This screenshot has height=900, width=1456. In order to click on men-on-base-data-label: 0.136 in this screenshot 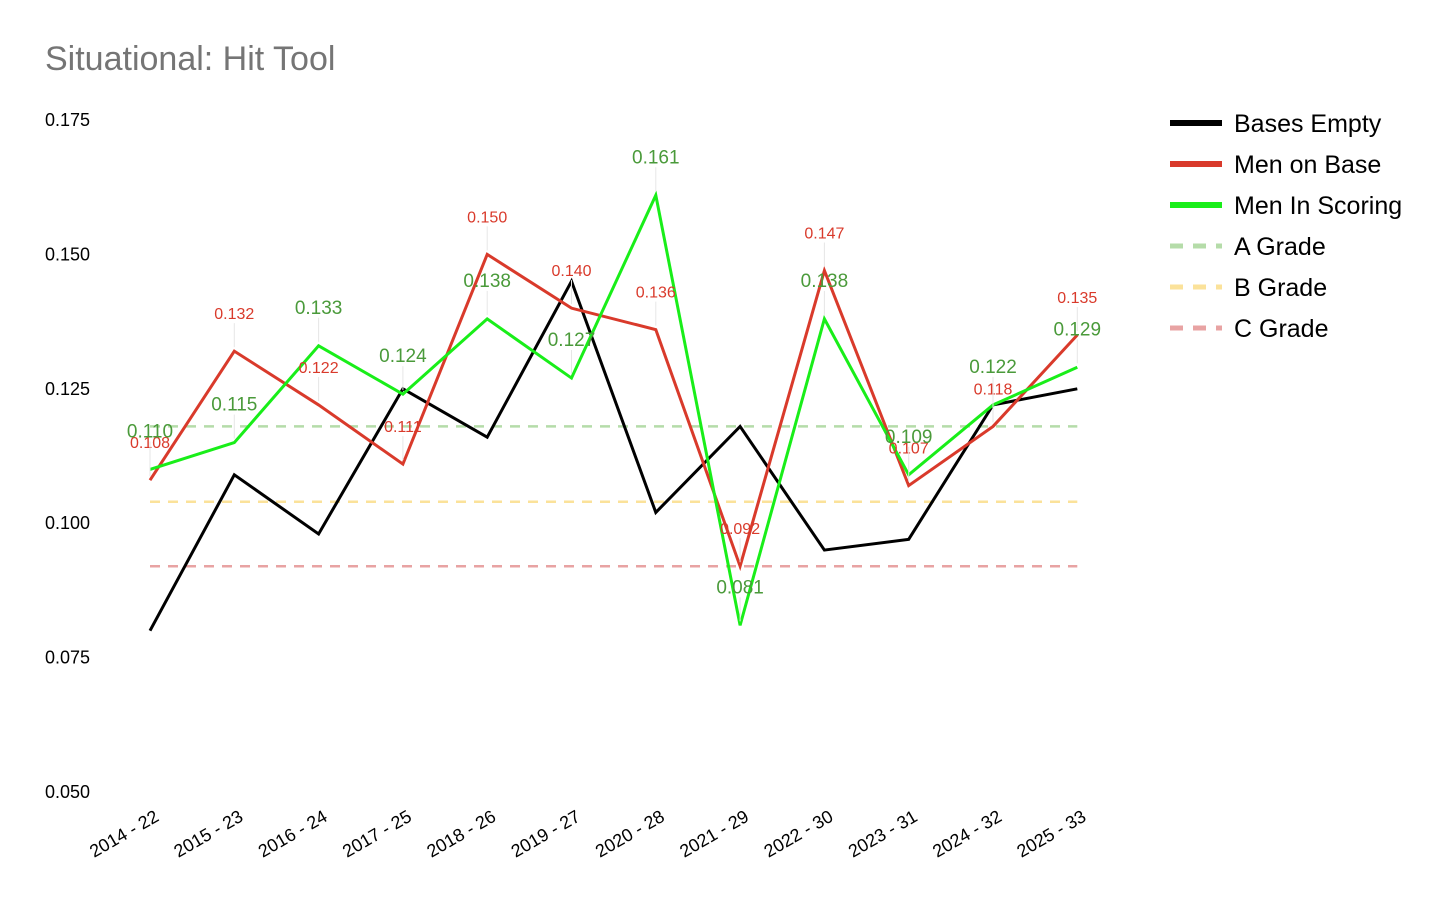, I will do `click(656, 293)`.